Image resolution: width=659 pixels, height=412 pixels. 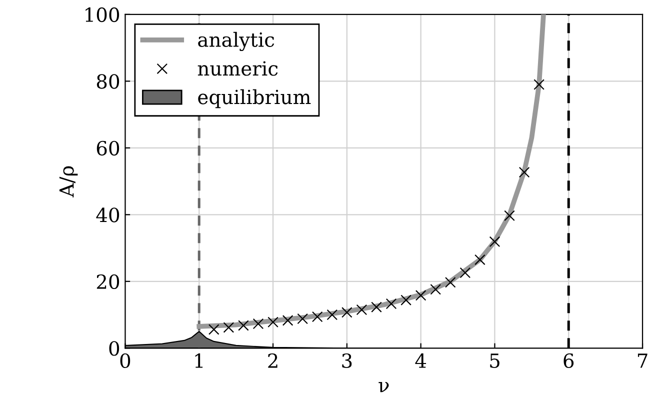 I want to click on y-tick-label: 100, so click(x=103, y=14).